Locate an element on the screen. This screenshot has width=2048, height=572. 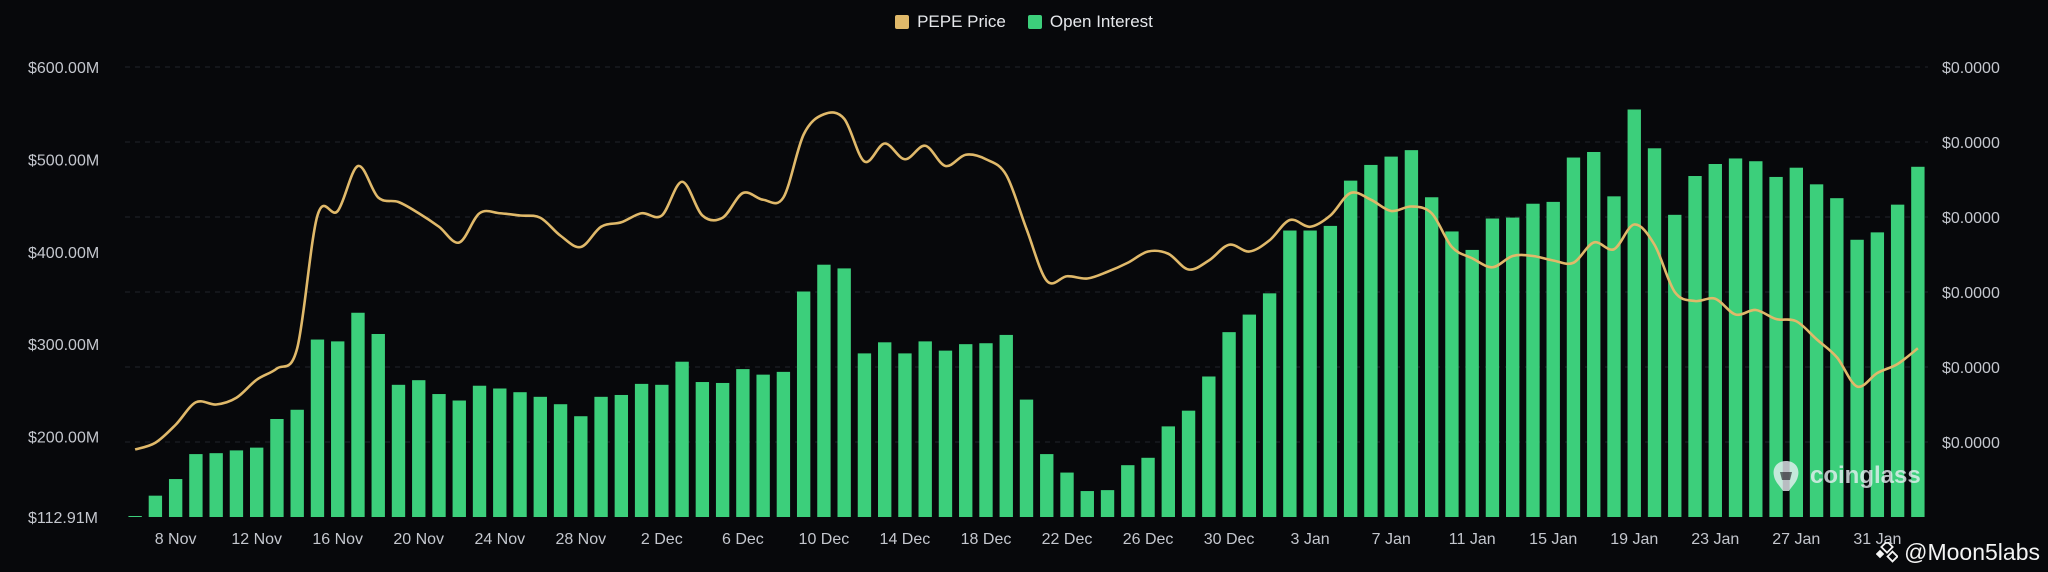
left-tick-label-0: $112.91M is located at coordinates (63, 518).